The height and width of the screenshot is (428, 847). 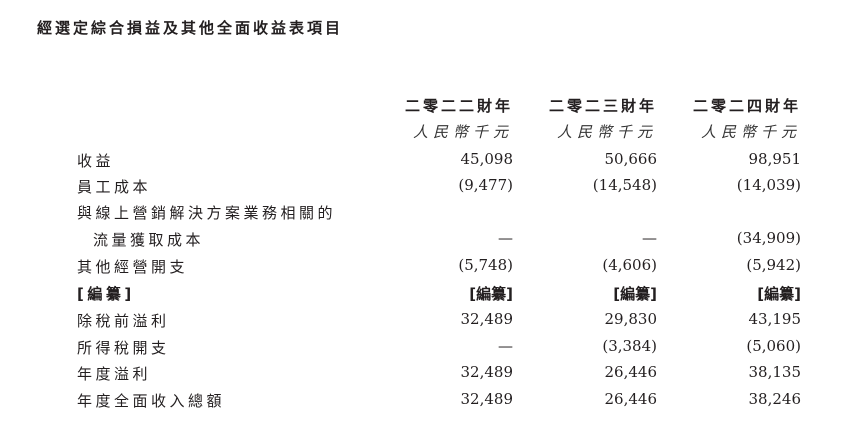 I want to click on row-label: 流量獲取成本, so click(x=149, y=240).